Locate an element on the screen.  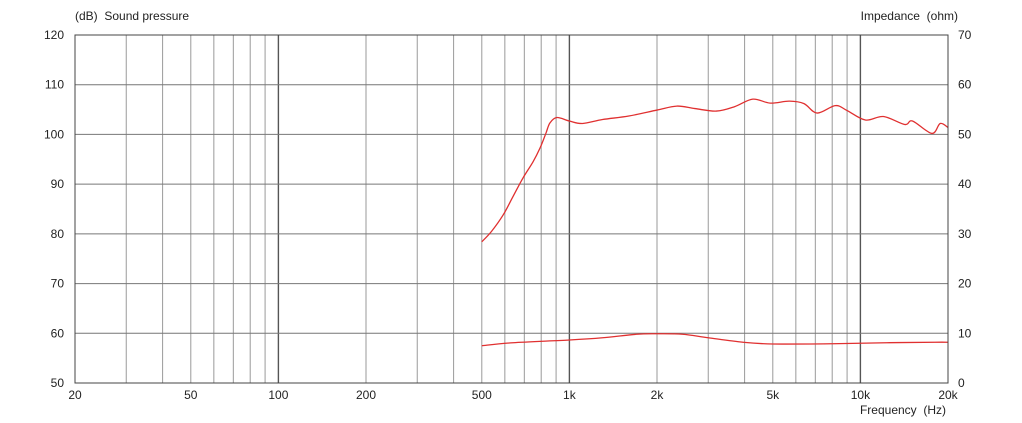
x-tick-label: 1k is located at coordinates (570, 395).